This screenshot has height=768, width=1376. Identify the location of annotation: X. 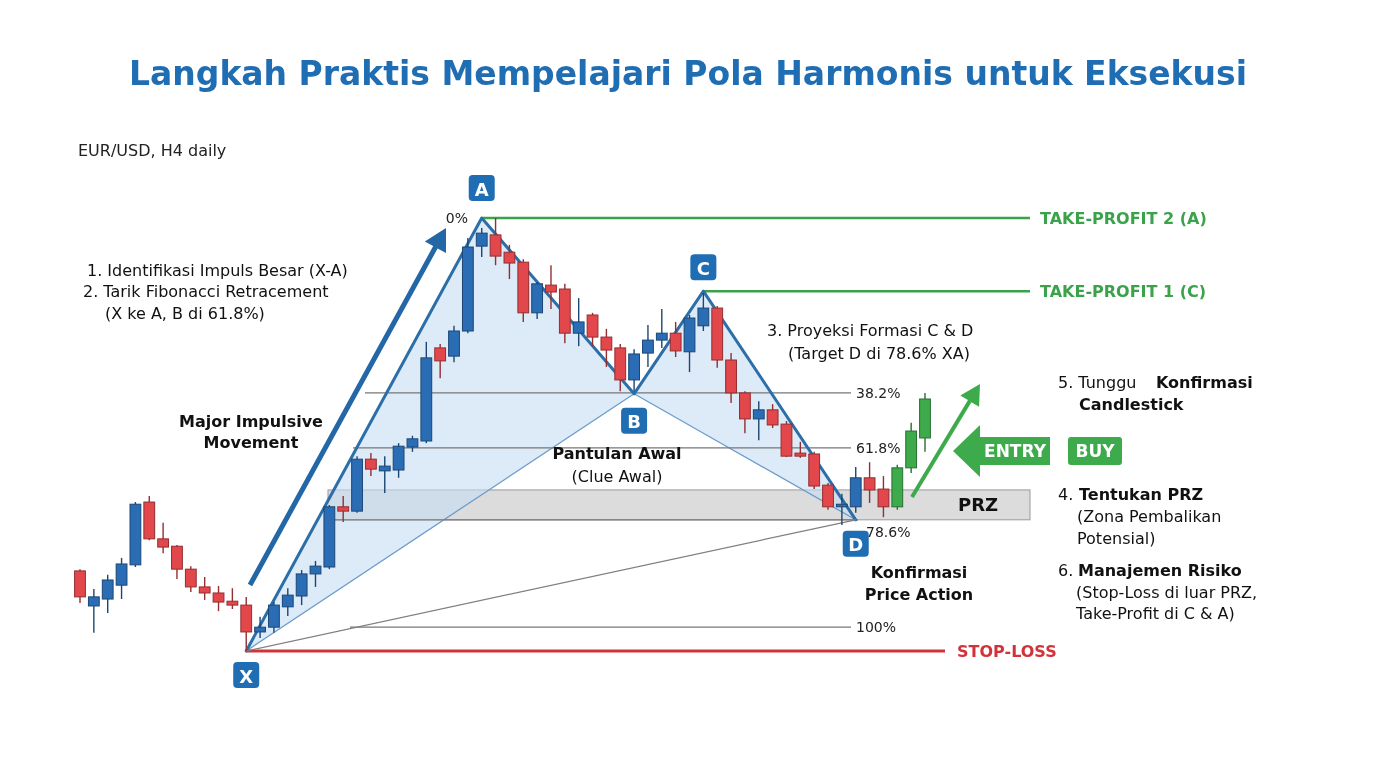
(246, 676).